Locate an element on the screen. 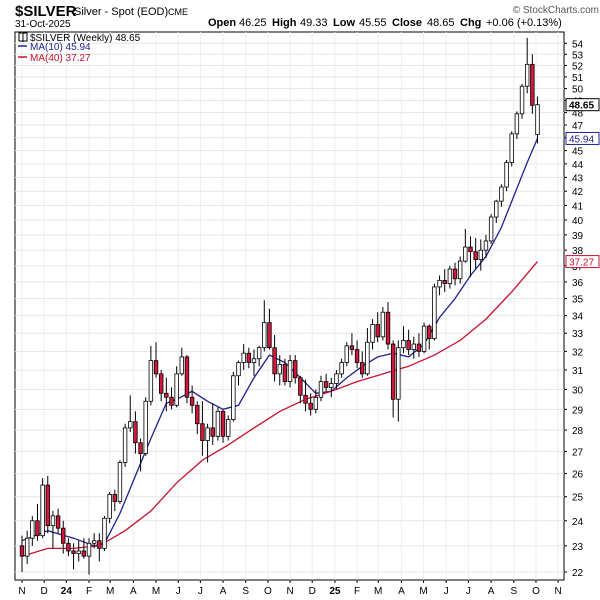  x-tick-label-15: F is located at coordinates (357, 591).